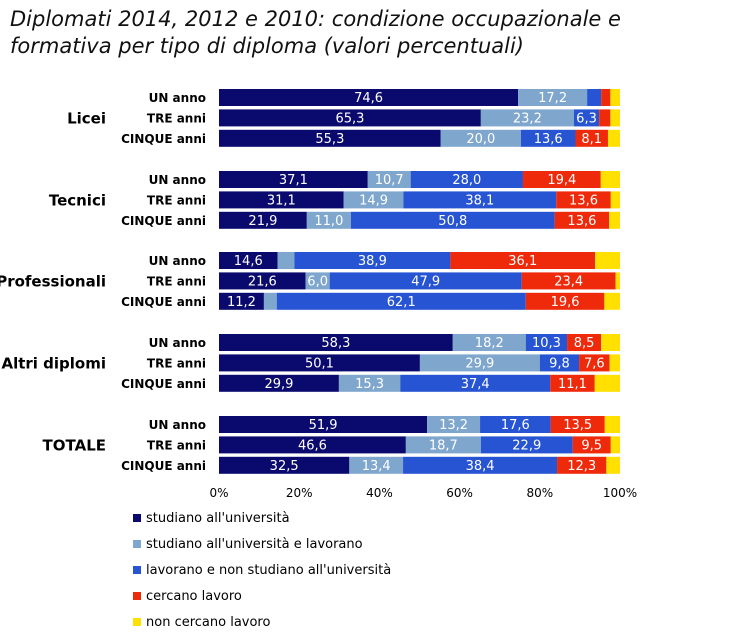 This screenshot has height=635, width=732. What do you see at coordinates (262, 596) in the screenshot?
I see `legend-item: cercano lavoro` at bounding box center [262, 596].